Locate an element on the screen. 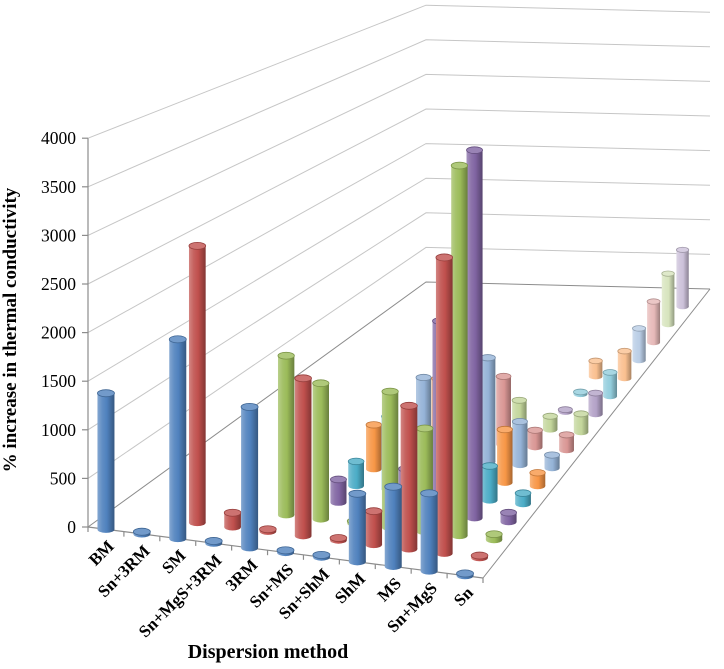 The image size is (724, 669). y-tick-label: 3500 is located at coordinates (58, 187).